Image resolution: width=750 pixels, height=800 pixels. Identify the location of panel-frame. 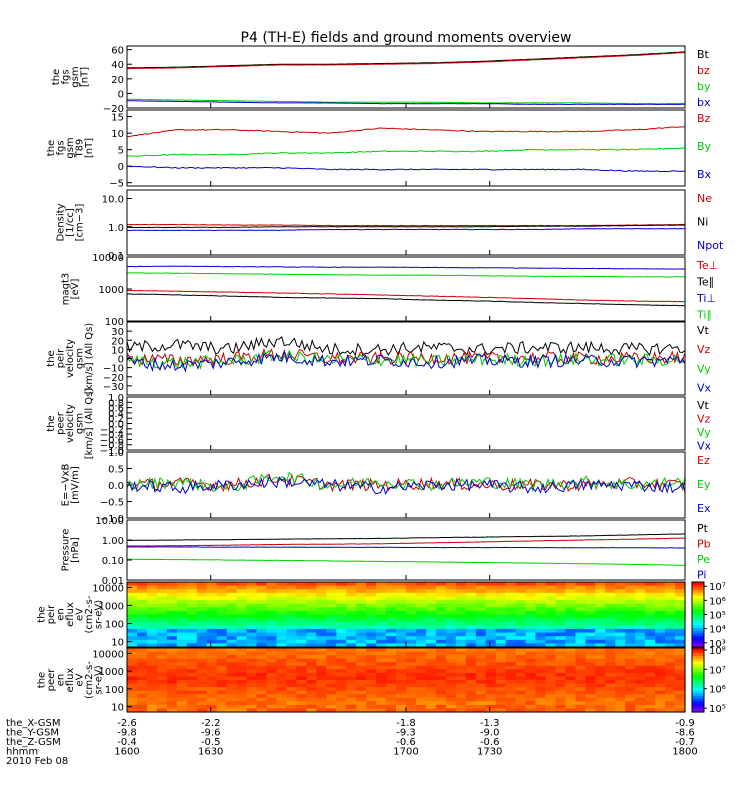
(406, 358).